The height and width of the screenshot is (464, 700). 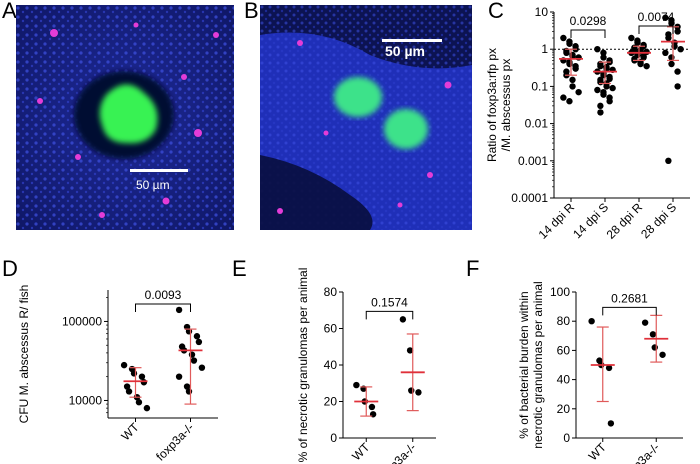 What do you see at coordinates (544, 49) in the screenshot?
I see `y-tick-label: 1` at bounding box center [544, 49].